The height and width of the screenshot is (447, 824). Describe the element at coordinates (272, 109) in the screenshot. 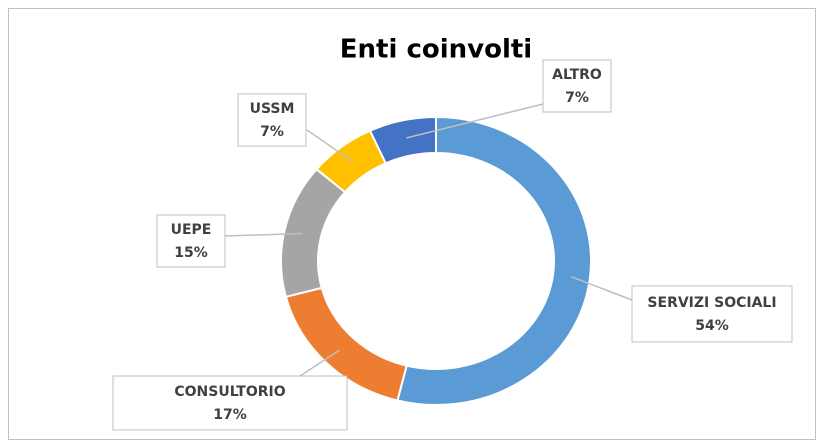

I see `category-label: USSM` at that location.